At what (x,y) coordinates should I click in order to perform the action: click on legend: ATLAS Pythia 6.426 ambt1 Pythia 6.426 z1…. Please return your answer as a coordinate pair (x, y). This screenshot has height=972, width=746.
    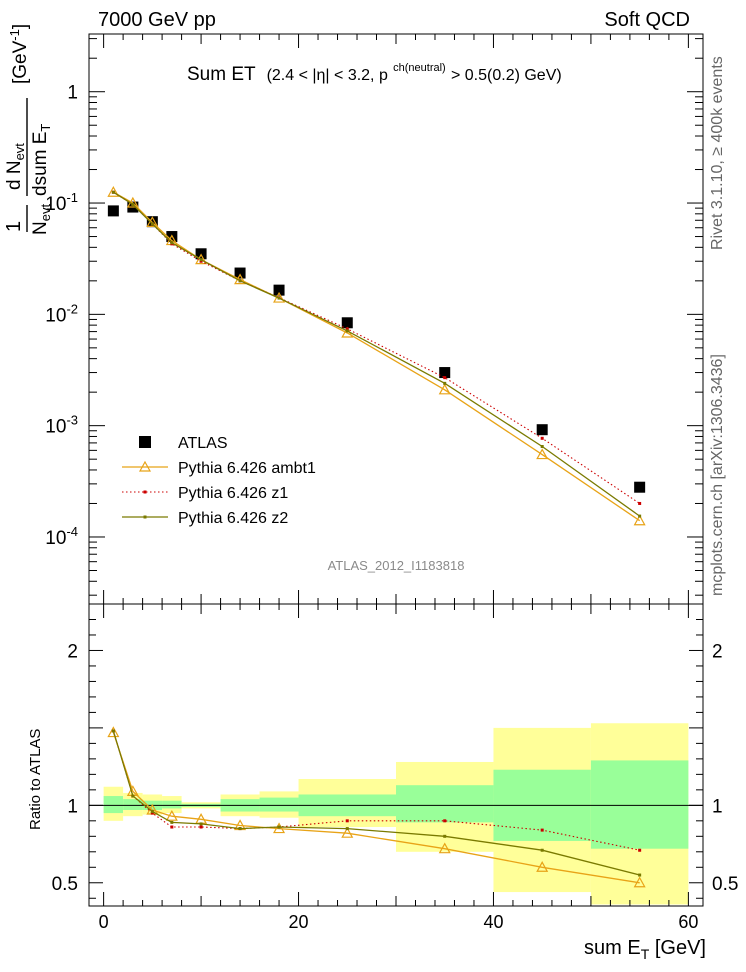
    Looking at the image, I should click on (219, 481).